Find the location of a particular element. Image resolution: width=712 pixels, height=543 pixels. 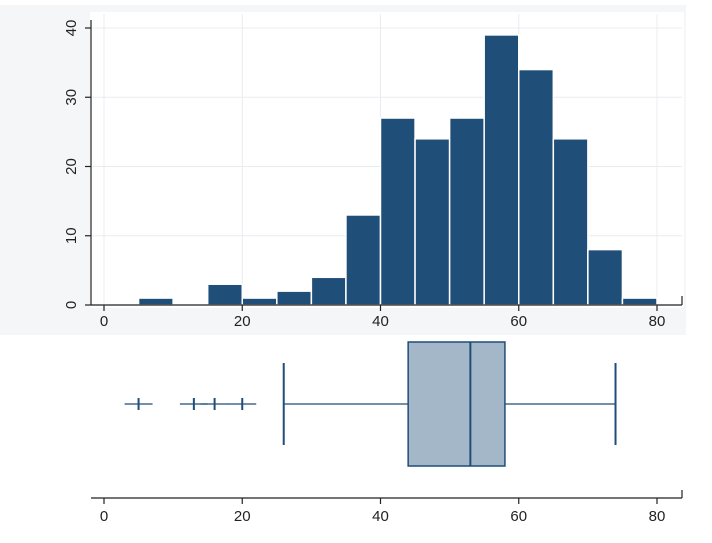

x-tick-label-0: 0 is located at coordinates (104, 321).